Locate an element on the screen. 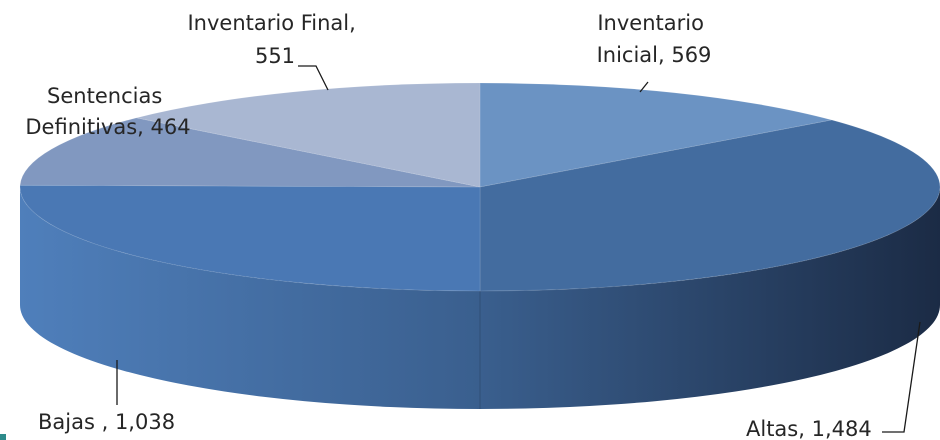  leader-line-inventario-final is located at coordinates (313, 78).